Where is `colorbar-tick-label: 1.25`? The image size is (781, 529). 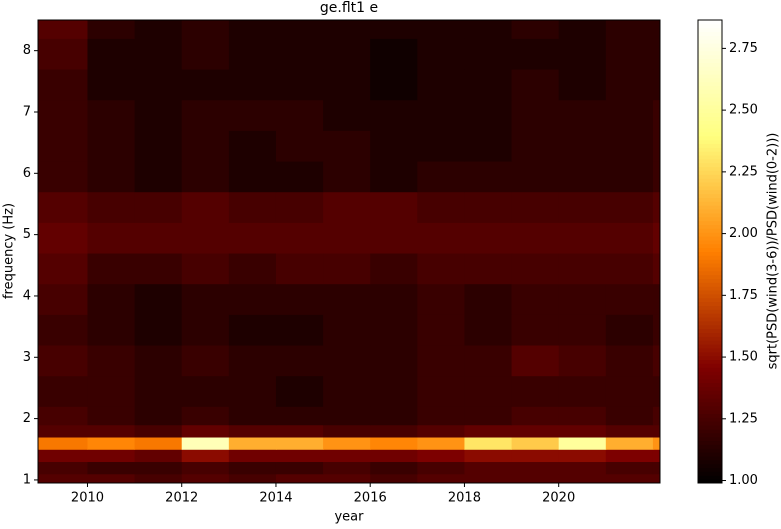 colorbar-tick-label: 1.25 is located at coordinates (743, 418).